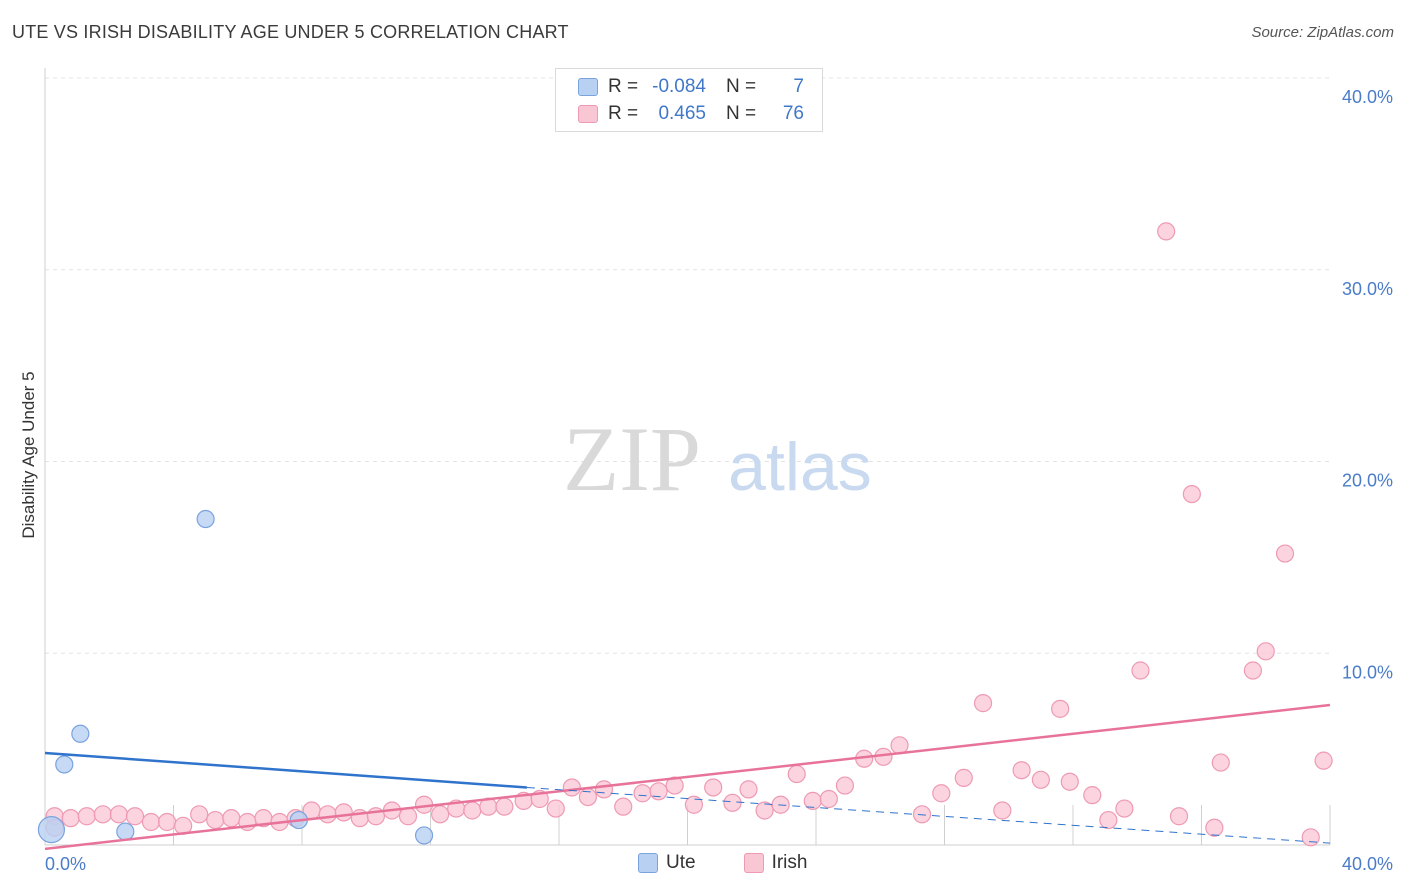 This screenshot has width=1406, height=892. I want to click on legend-n-value: 76, so click(793, 113).